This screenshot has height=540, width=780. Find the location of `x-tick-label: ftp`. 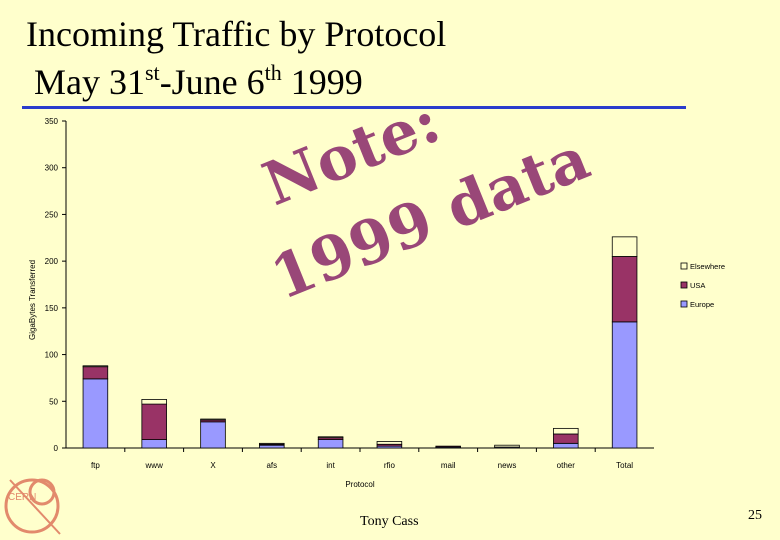

x-tick-label: ftp is located at coordinates (95, 465).